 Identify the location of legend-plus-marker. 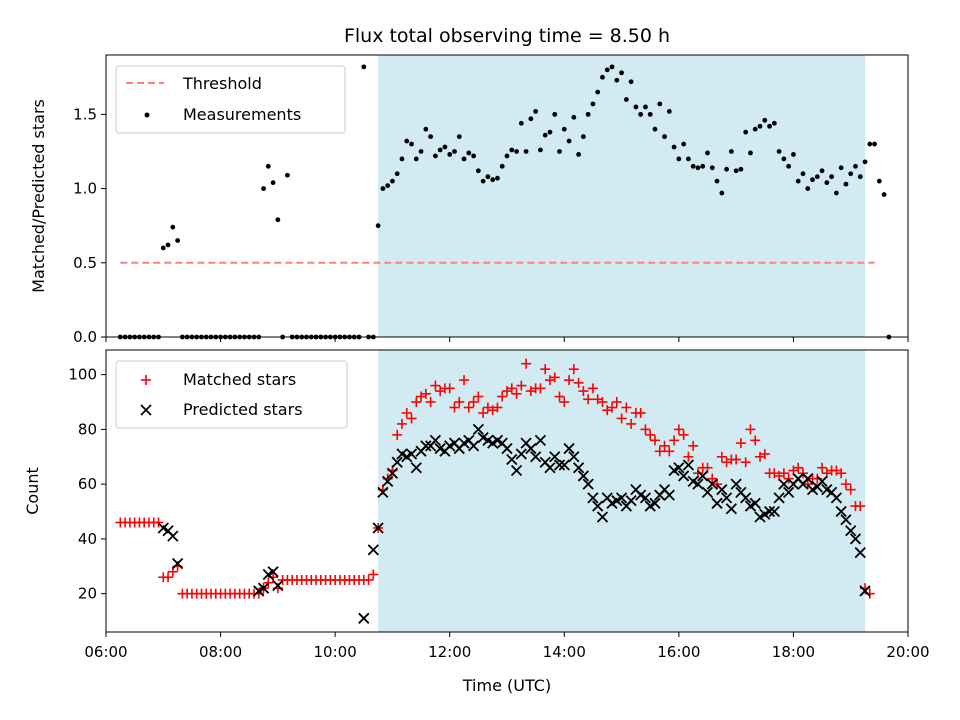
(146, 380).